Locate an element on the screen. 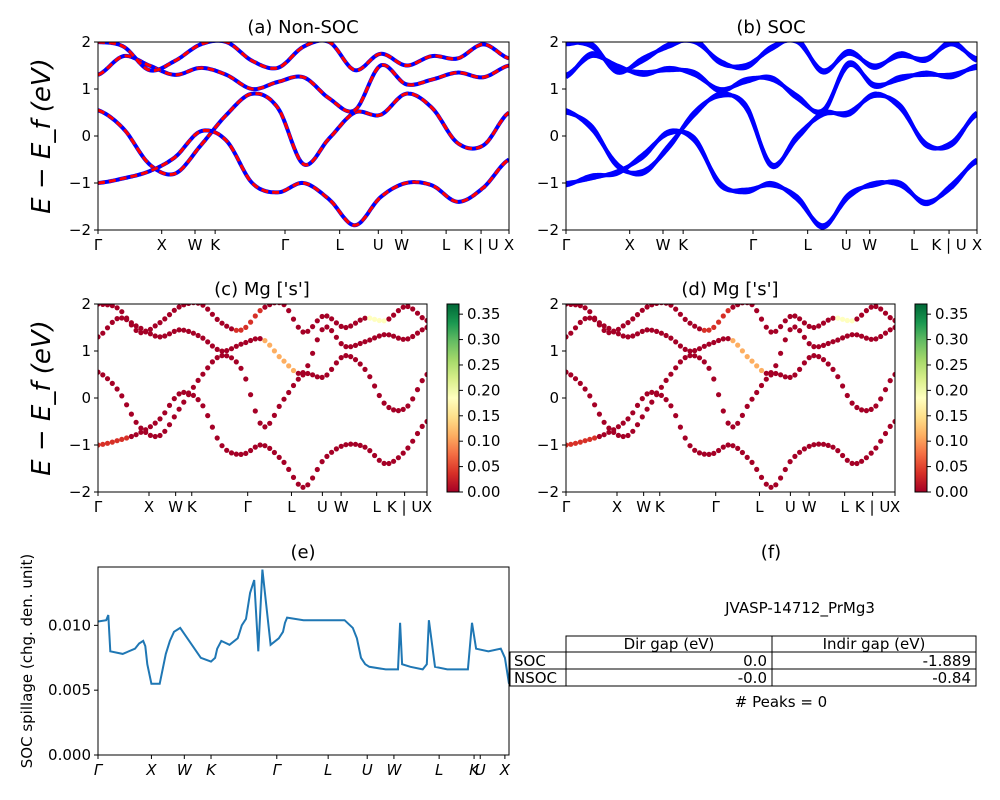 The height and width of the screenshot is (800, 1000). row-nsoc-indir: -0.84 is located at coordinates (951, 678).